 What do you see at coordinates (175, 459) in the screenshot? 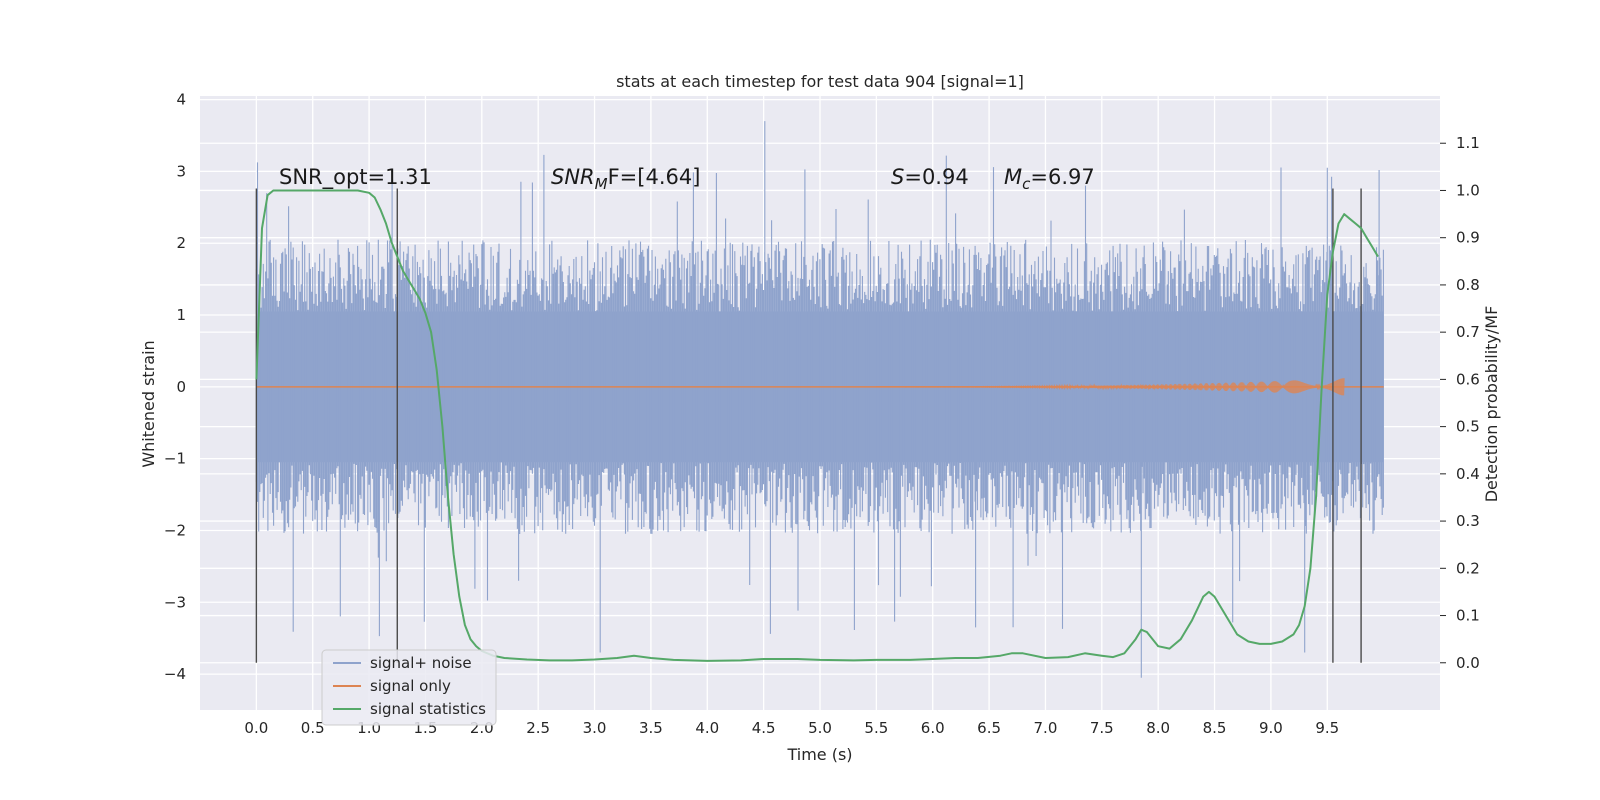
I see `y-tick-label: −1` at bounding box center [175, 459].